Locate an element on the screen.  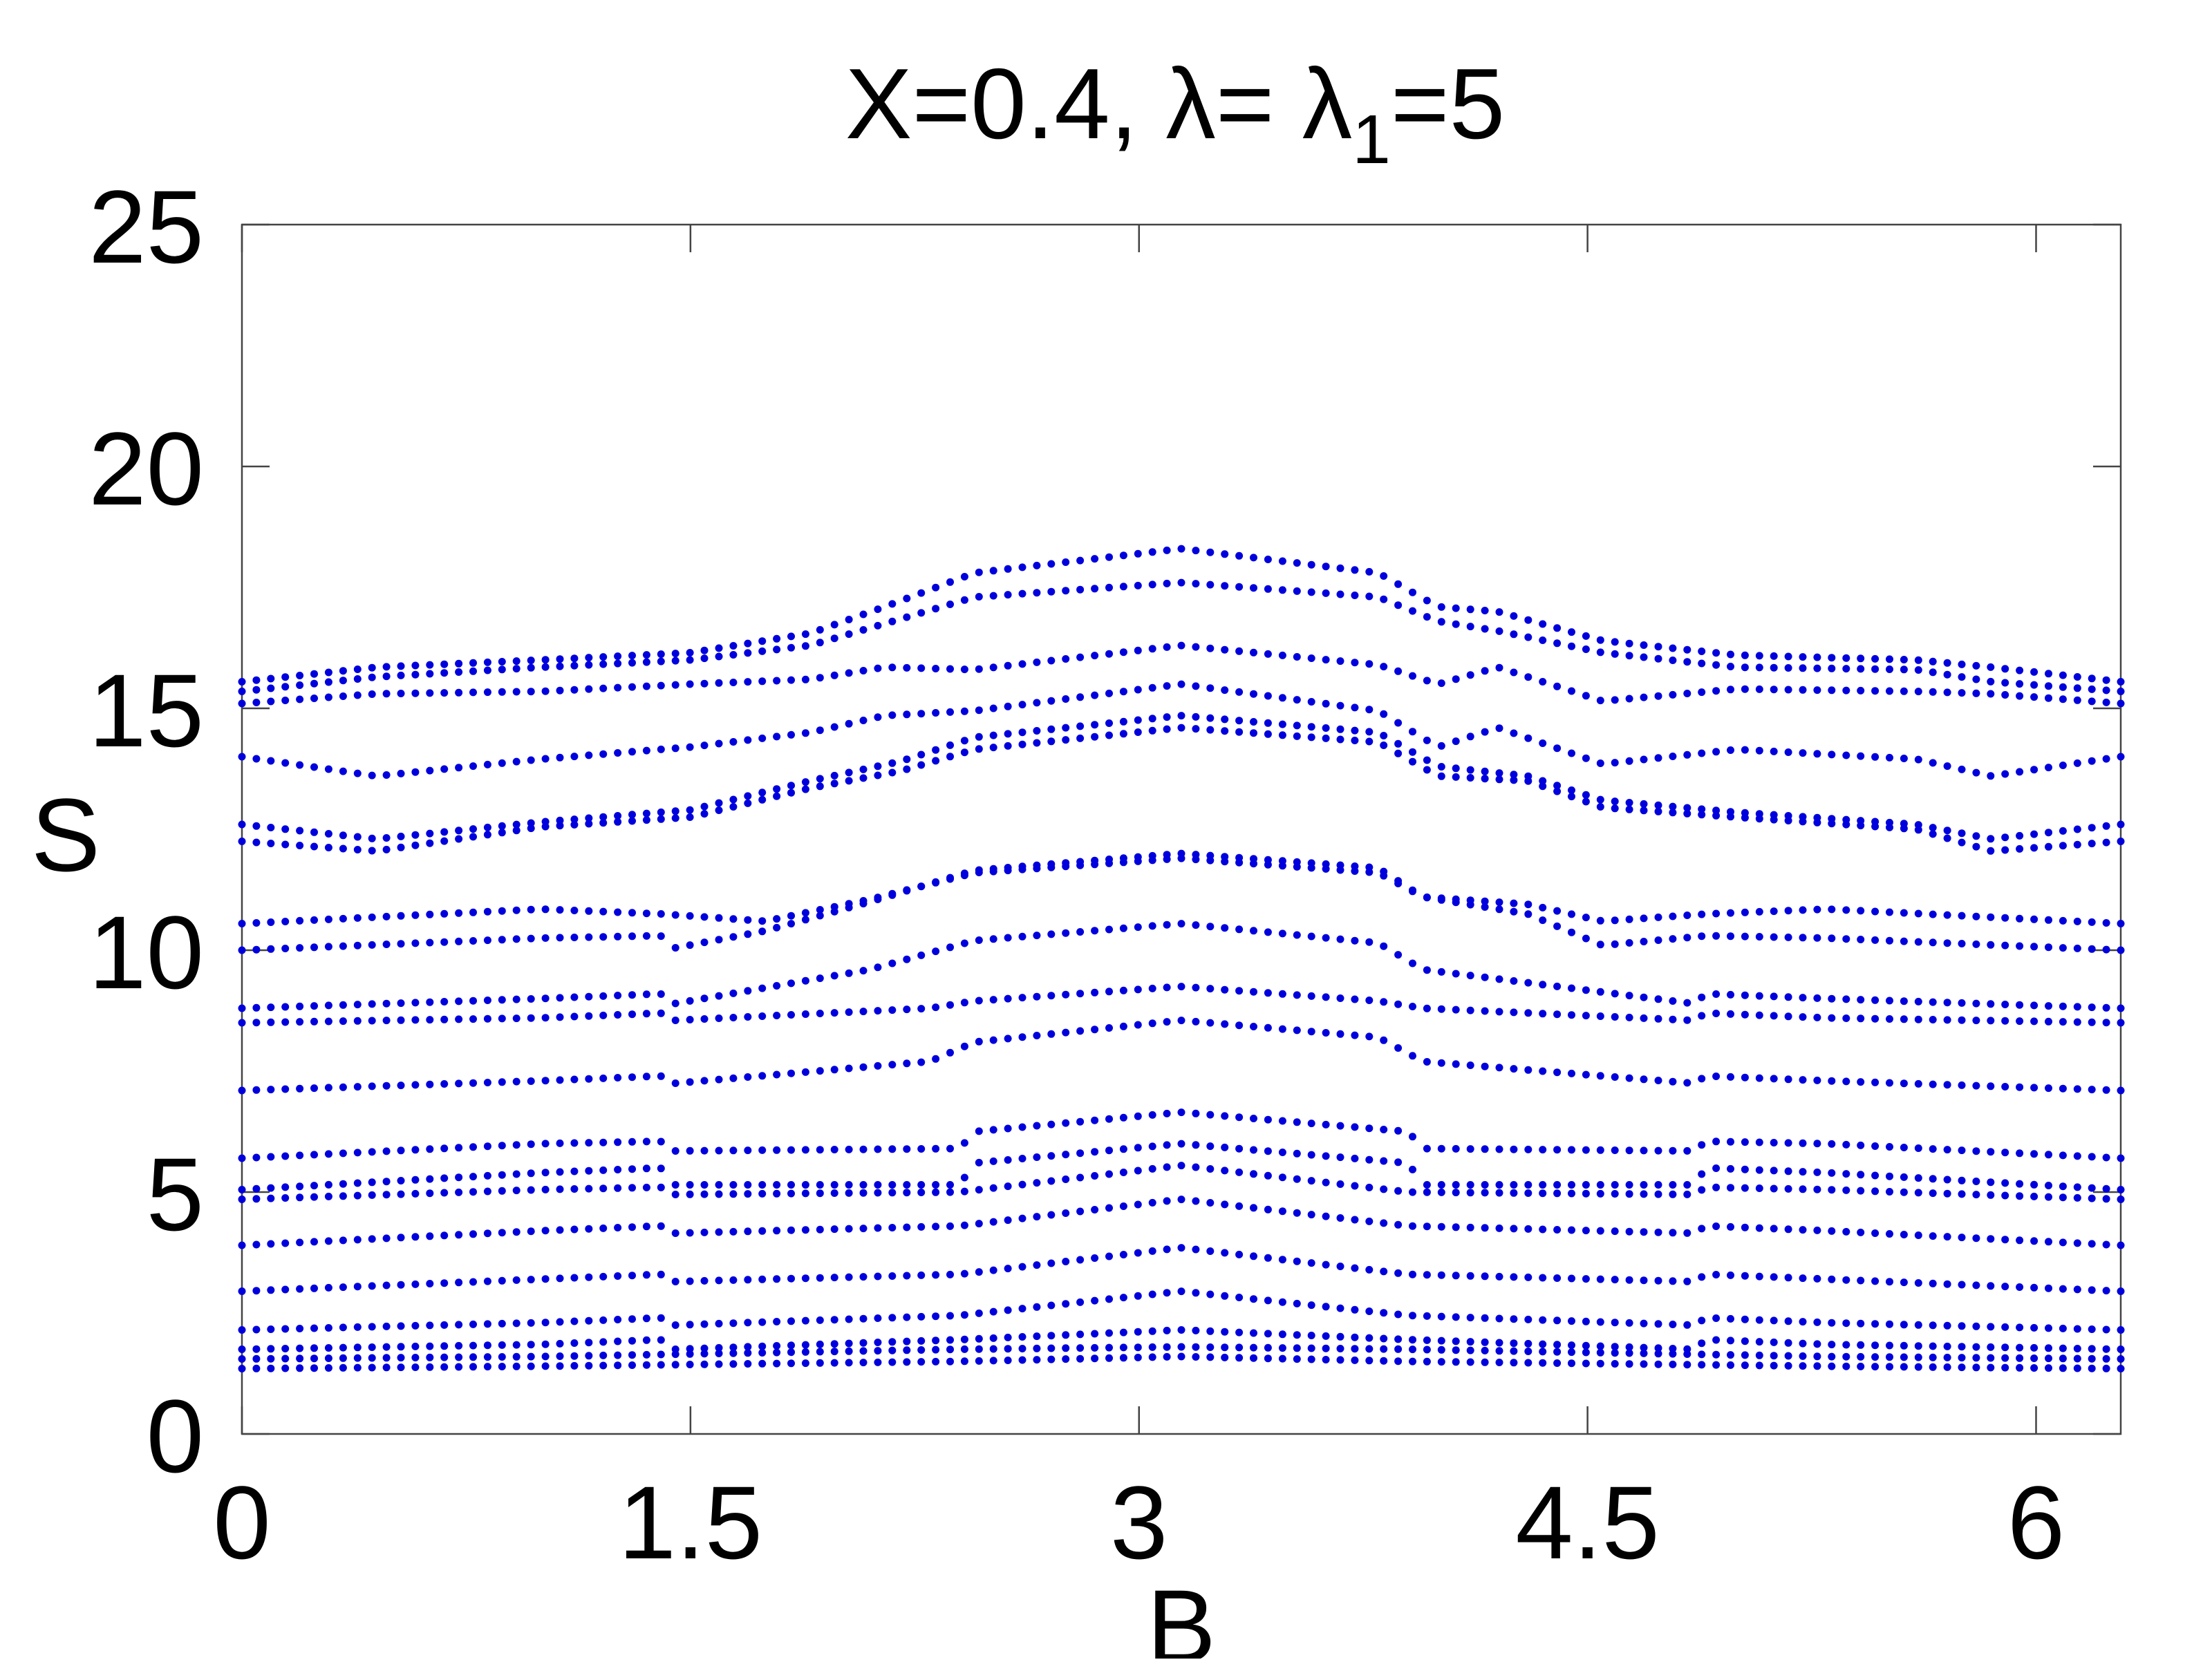
y-tick-label: 10 is located at coordinates (146, 952).